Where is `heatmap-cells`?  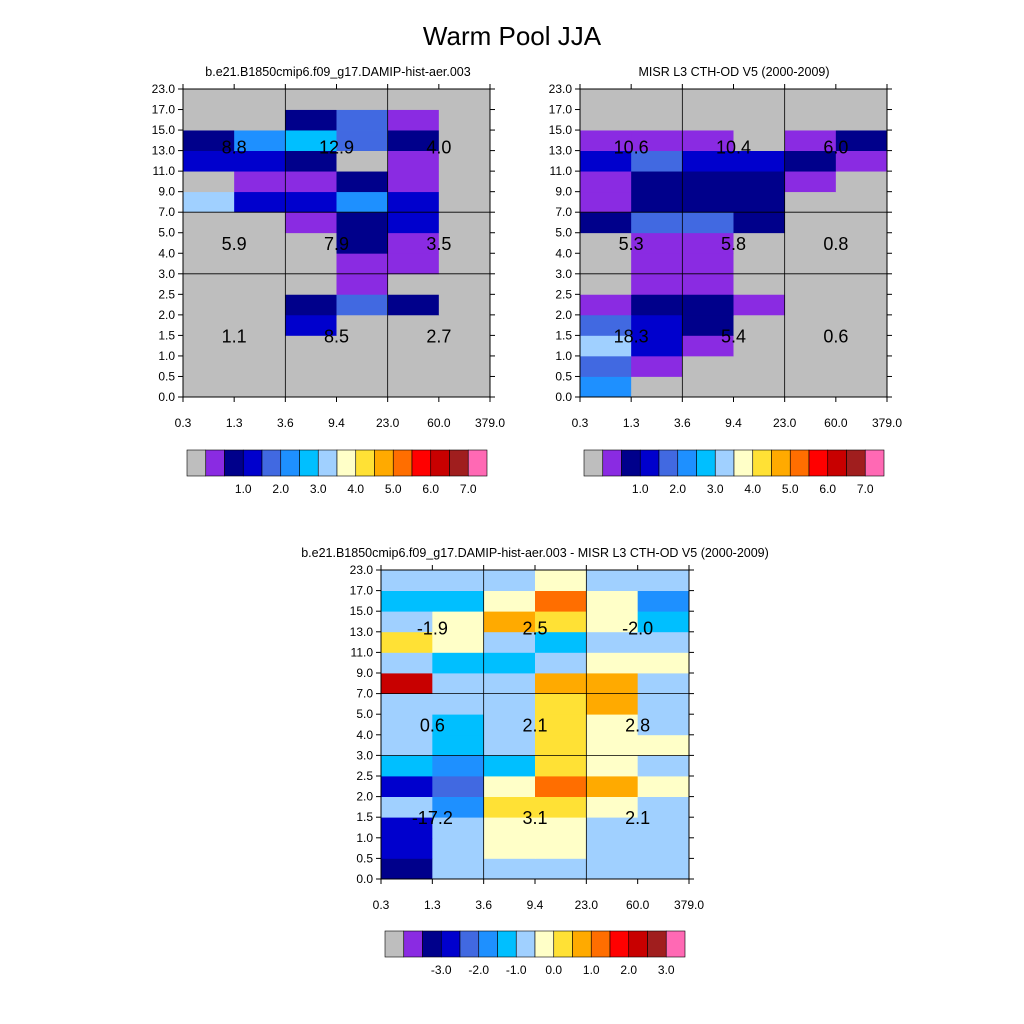
heatmap-cells is located at coordinates (734, 243).